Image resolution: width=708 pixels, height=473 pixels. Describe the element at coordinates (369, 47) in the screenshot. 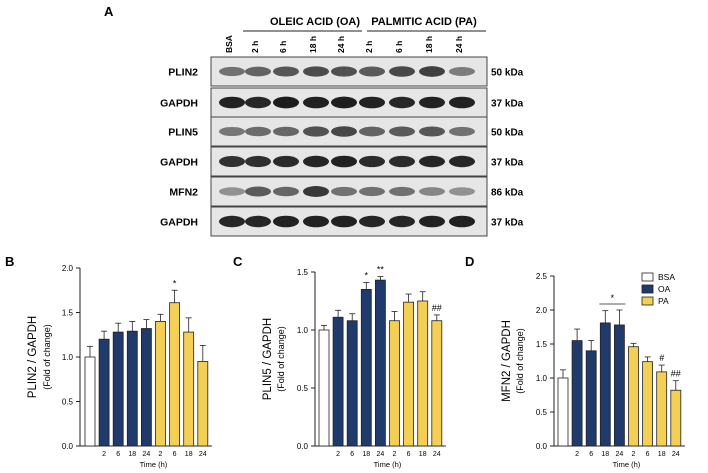

I see `blot-lane-label: 2 h` at that location.